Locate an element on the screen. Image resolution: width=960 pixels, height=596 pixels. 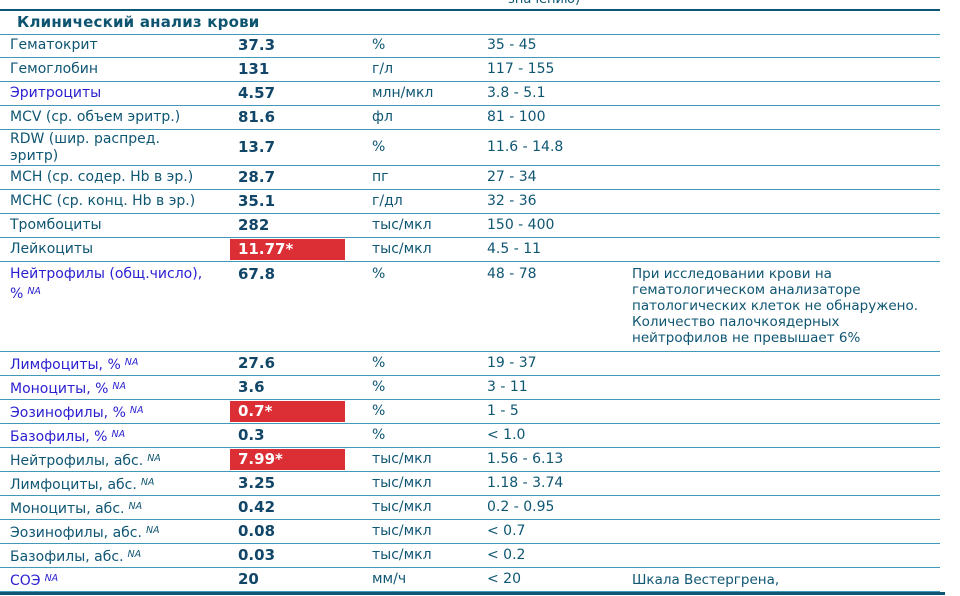
analyte-link: Моноциты, % NA is located at coordinates (68, 388).